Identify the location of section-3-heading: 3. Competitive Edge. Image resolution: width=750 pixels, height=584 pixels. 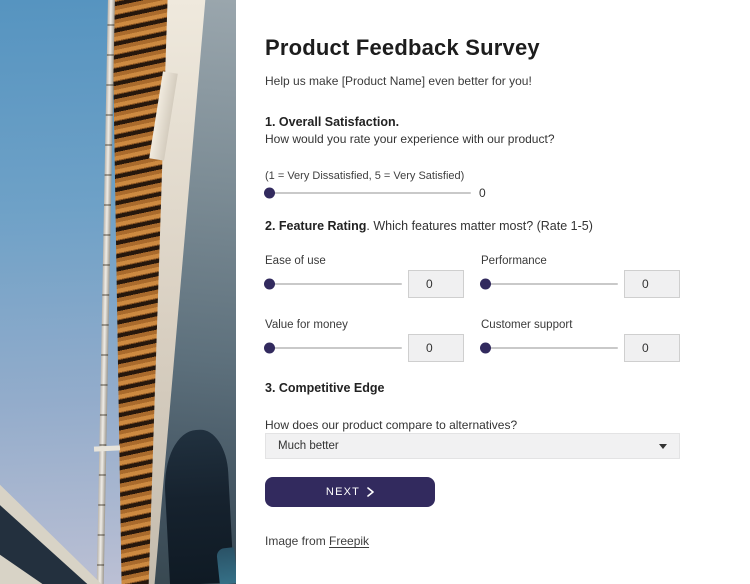
(325, 388).